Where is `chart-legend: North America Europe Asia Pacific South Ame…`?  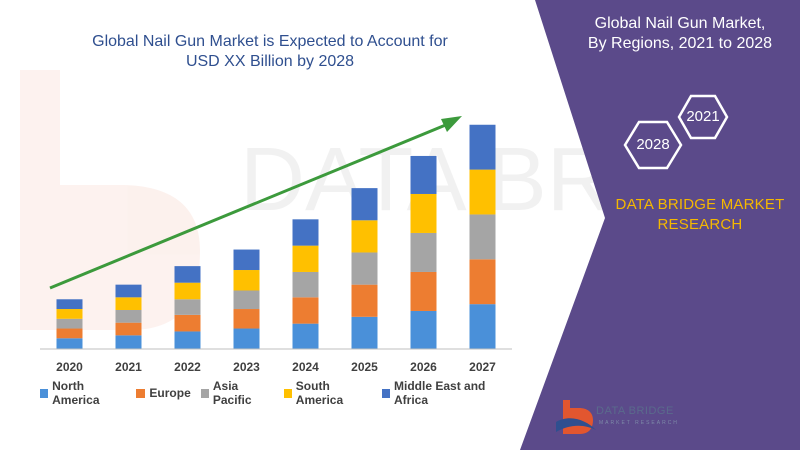 chart-legend: North America Europe Asia Pacific South Ame… is located at coordinates (280, 393).